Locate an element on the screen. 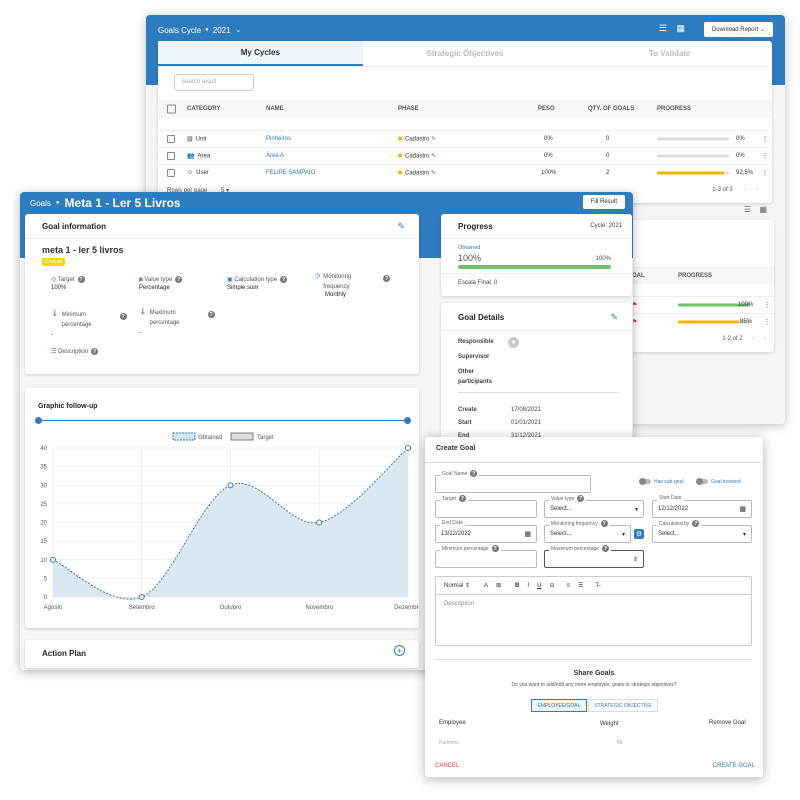  chevron-down-icon: ⌄ is located at coordinates (238, 30).